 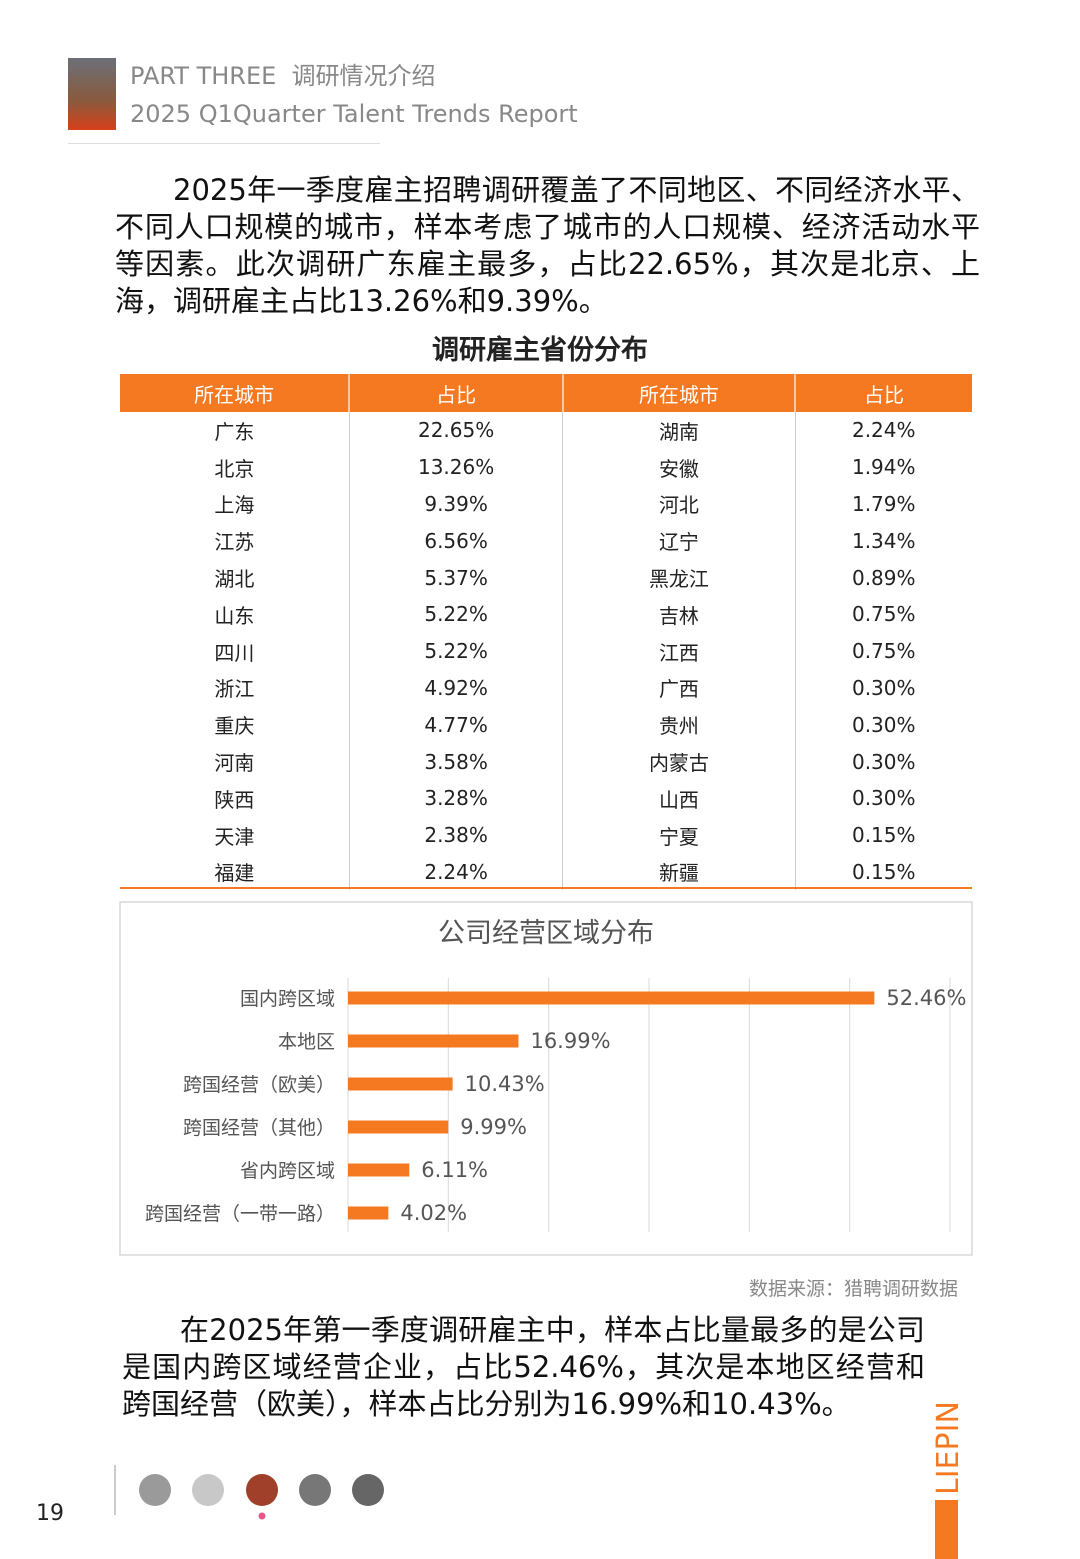 What do you see at coordinates (679, 761) in the screenshot?
I see `cell: 内蒙古` at bounding box center [679, 761].